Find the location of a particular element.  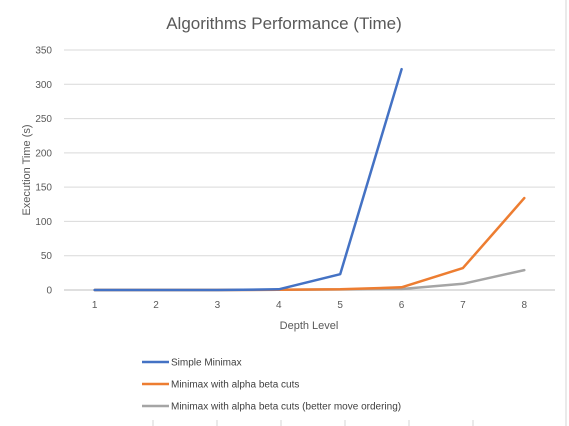

y-tick-label: 150 is located at coordinates (43, 188).